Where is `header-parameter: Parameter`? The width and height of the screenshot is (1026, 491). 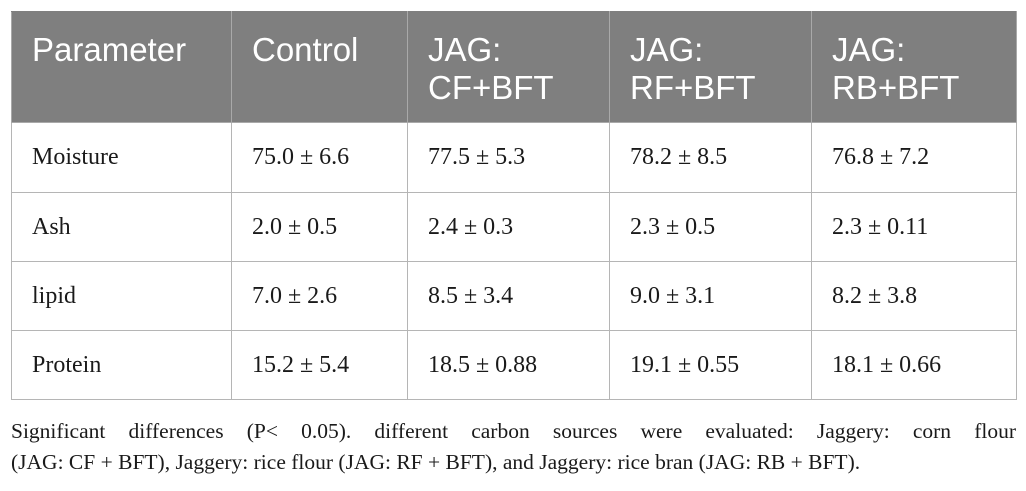 header-parameter: Parameter is located at coordinates (121, 67).